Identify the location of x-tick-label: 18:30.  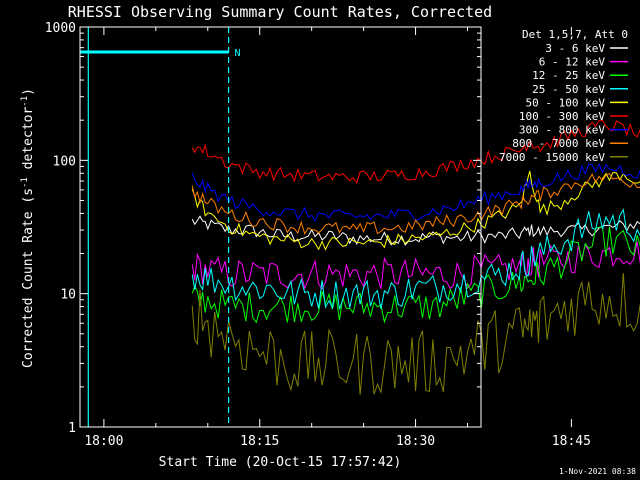
(415, 441).